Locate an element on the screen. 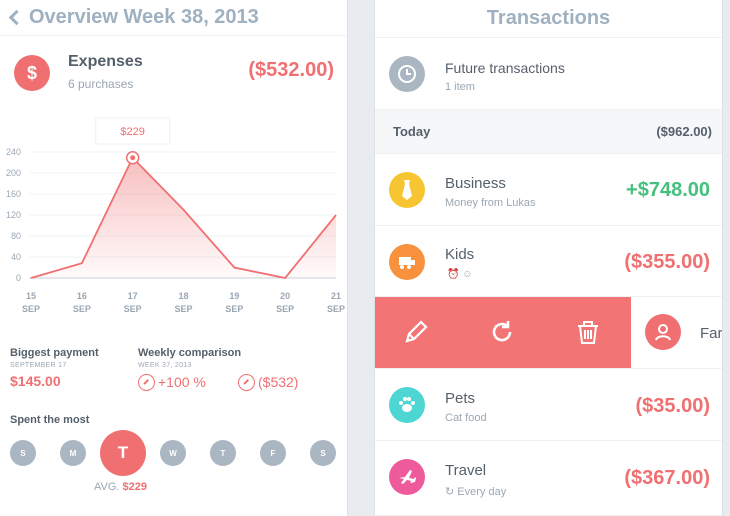 This screenshot has height=516, width=730. average-row: AVG. $229 is located at coordinates (120, 487).